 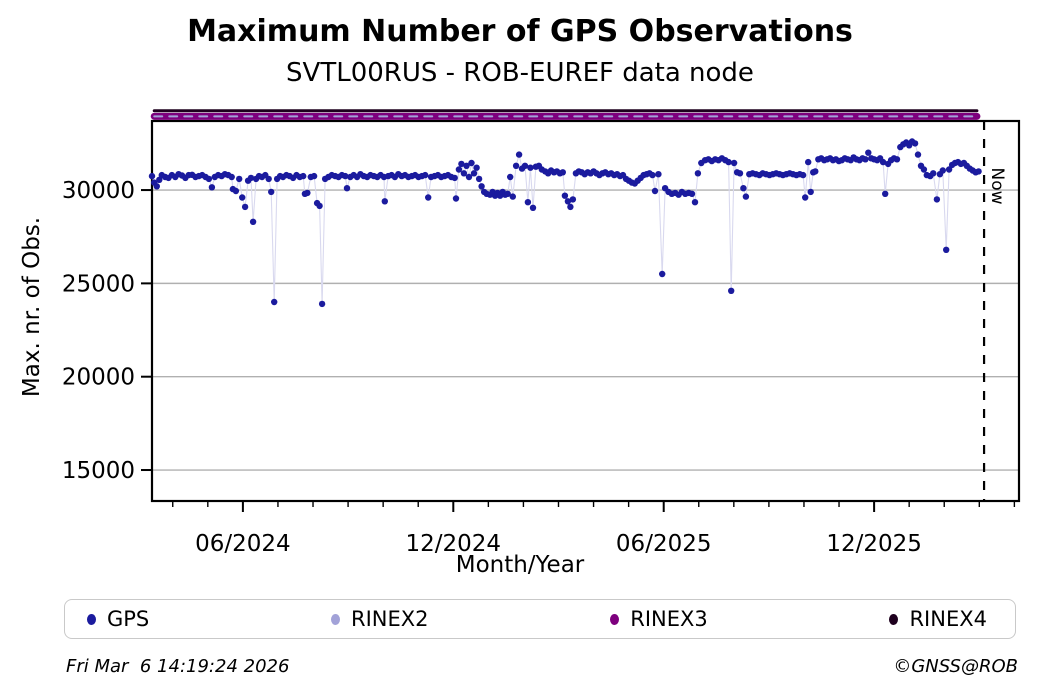 What do you see at coordinates (91, 619) in the screenshot?
I see `legend-marker-gps` at bounding box center [91, 619].